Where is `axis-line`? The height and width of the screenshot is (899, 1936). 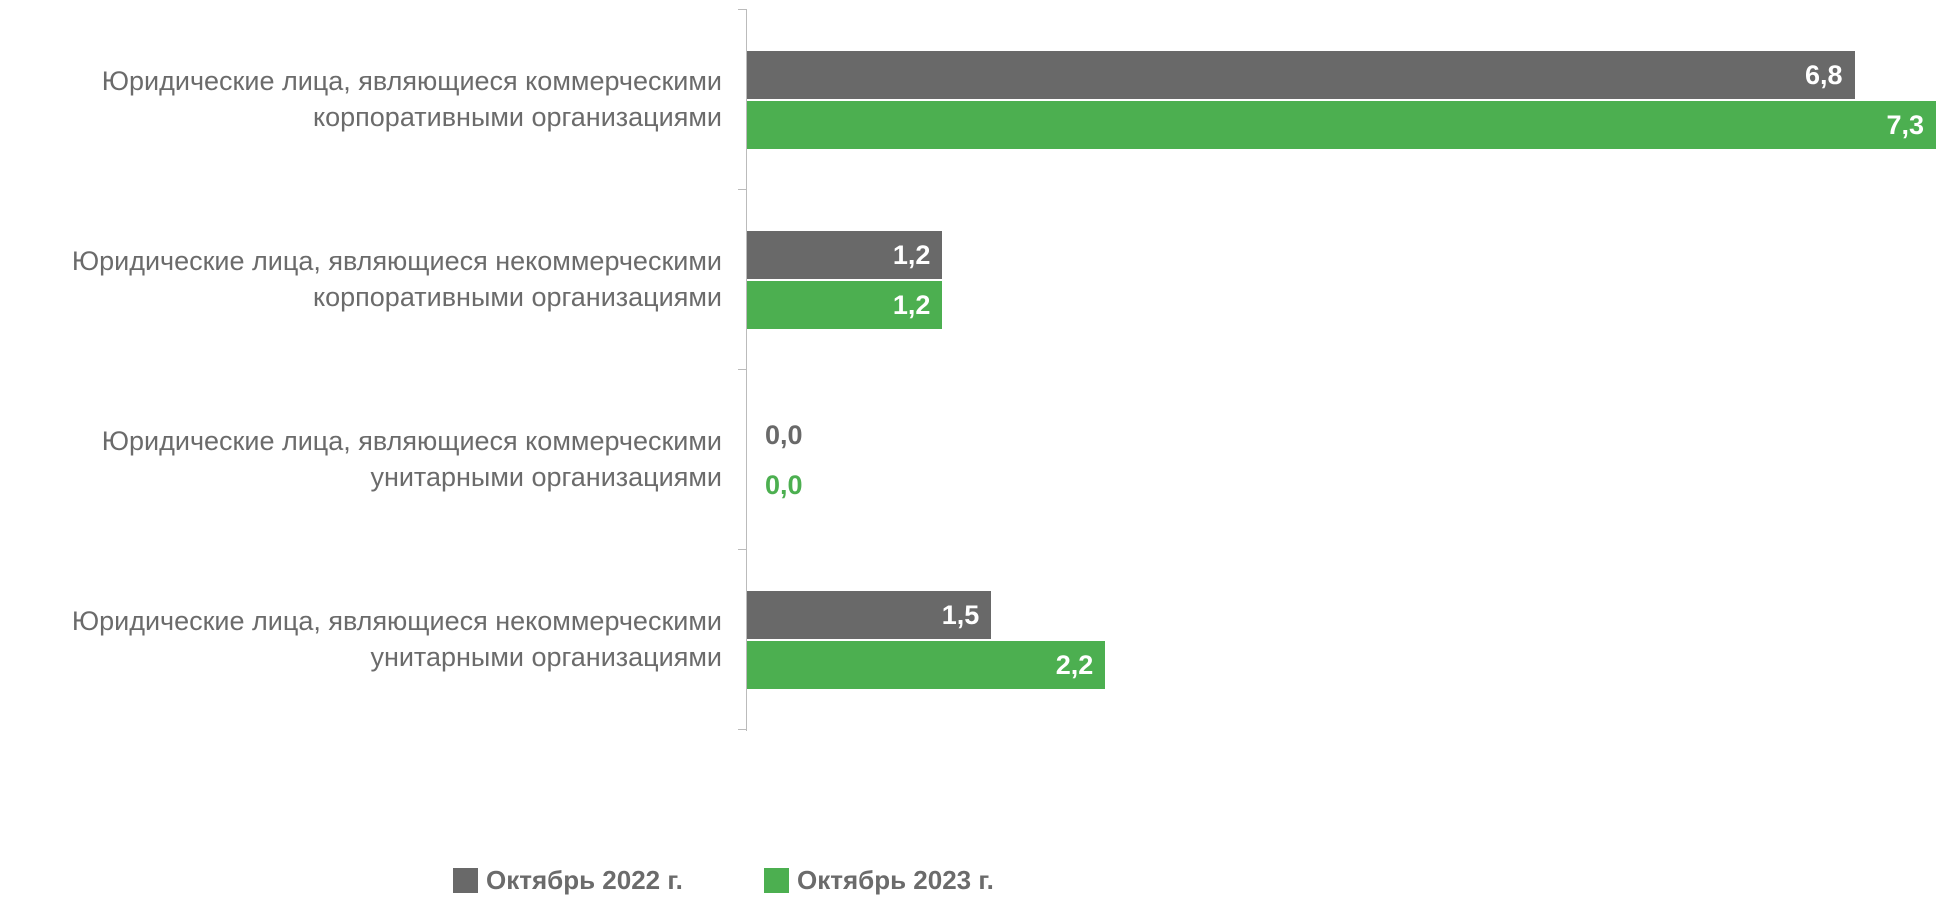 axis-line is located at coordinates (746, 370).